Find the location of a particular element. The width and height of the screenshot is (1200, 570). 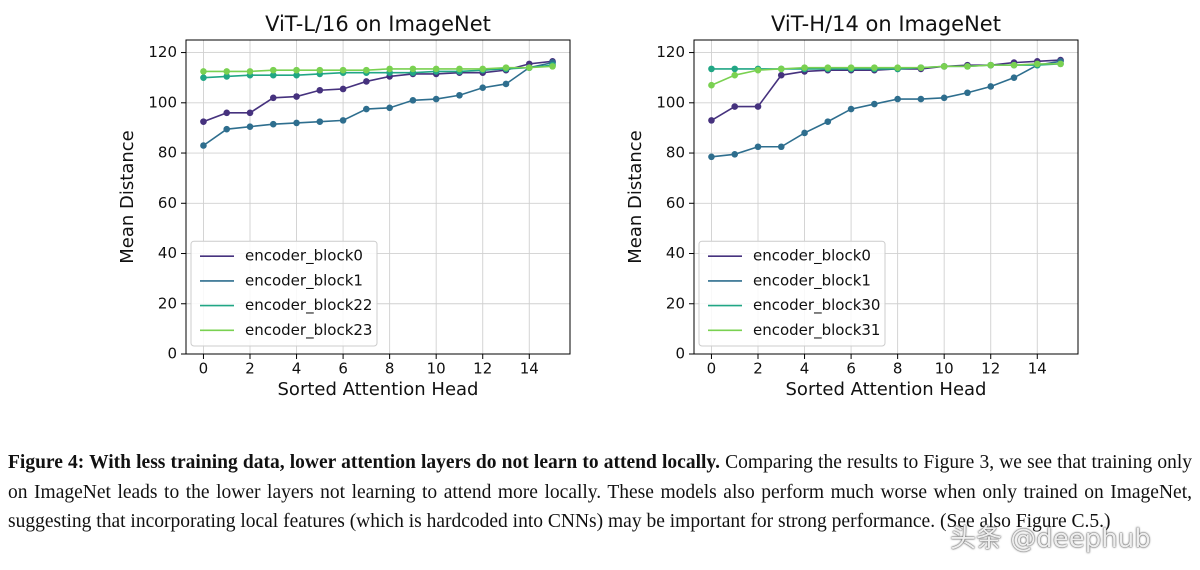

x-tick-label: 2 is located at coordinates (250, 369).